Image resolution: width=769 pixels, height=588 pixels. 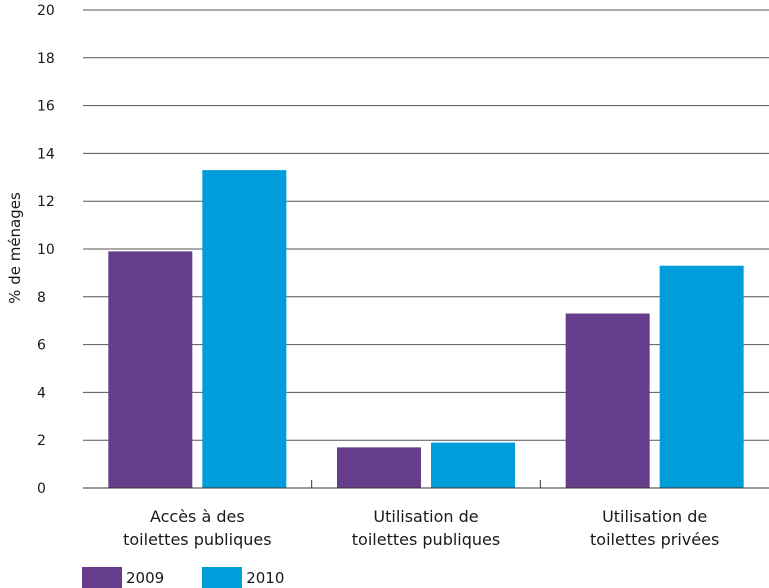 I want to click on legend: 2009 2010, so click(x=183, y=577).